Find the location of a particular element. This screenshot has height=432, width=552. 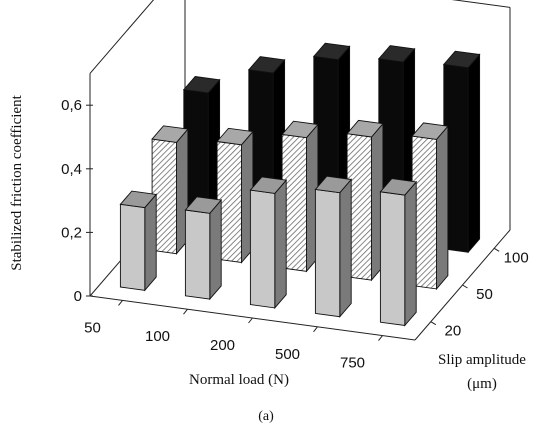

x-tick-label: 50 is located at coordinates (92, 327).